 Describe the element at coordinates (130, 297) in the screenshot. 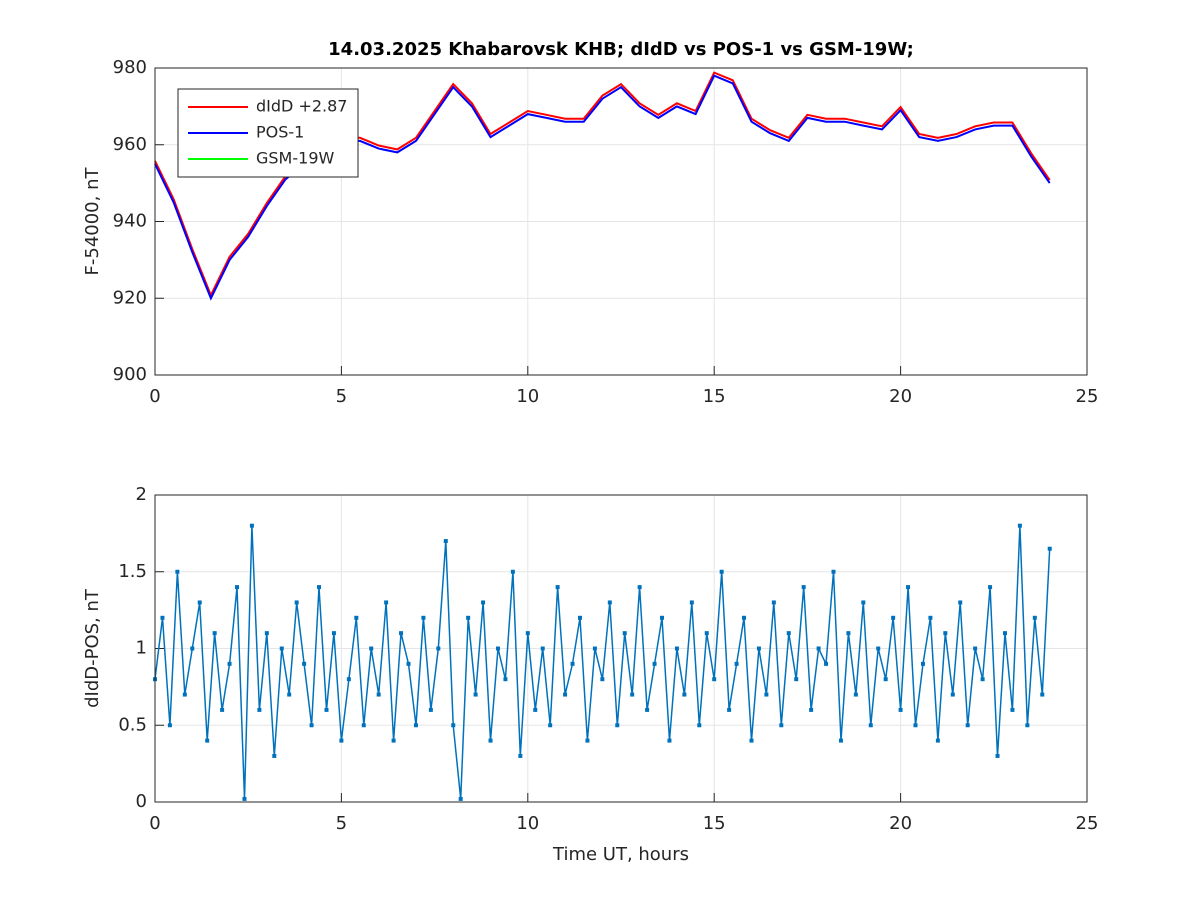

I see `y-tick-label: 920` at that location.